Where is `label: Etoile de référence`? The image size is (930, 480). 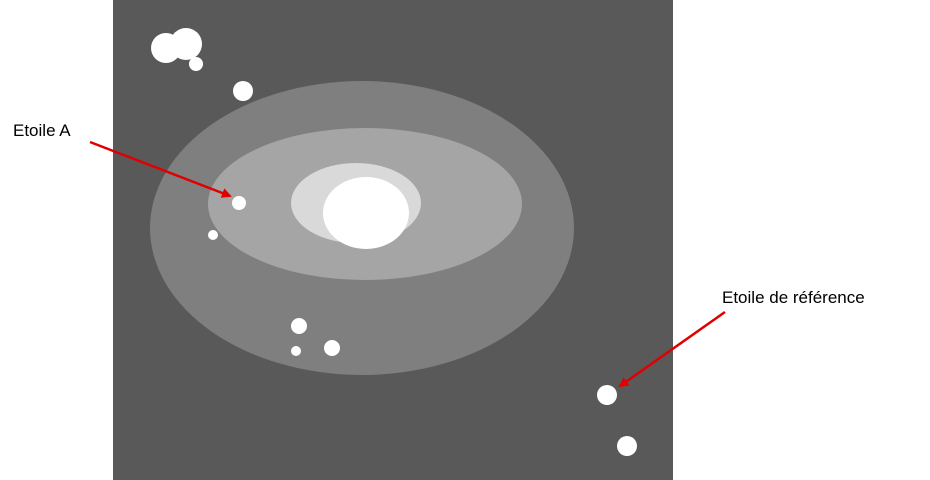
label: Etoile de référence is located at coordinates (793, 297).